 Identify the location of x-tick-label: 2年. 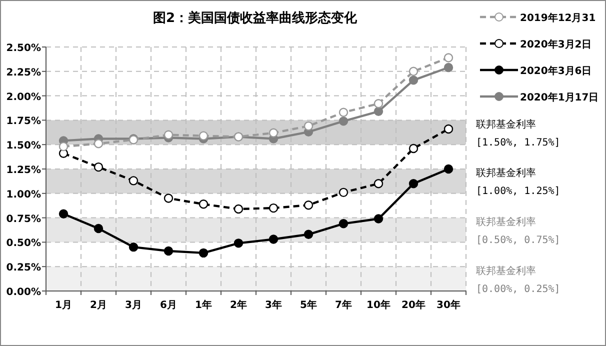
(238, 305).